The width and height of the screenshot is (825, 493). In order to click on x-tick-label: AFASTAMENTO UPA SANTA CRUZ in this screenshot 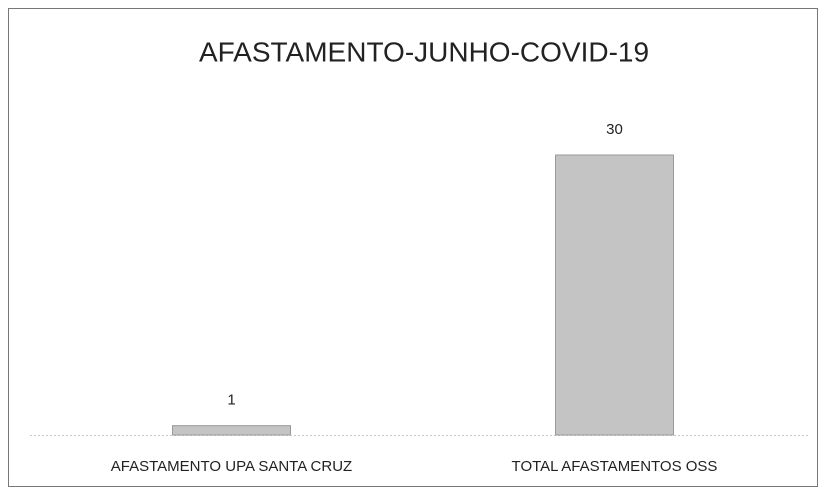, I will do `click(231, 466)`.